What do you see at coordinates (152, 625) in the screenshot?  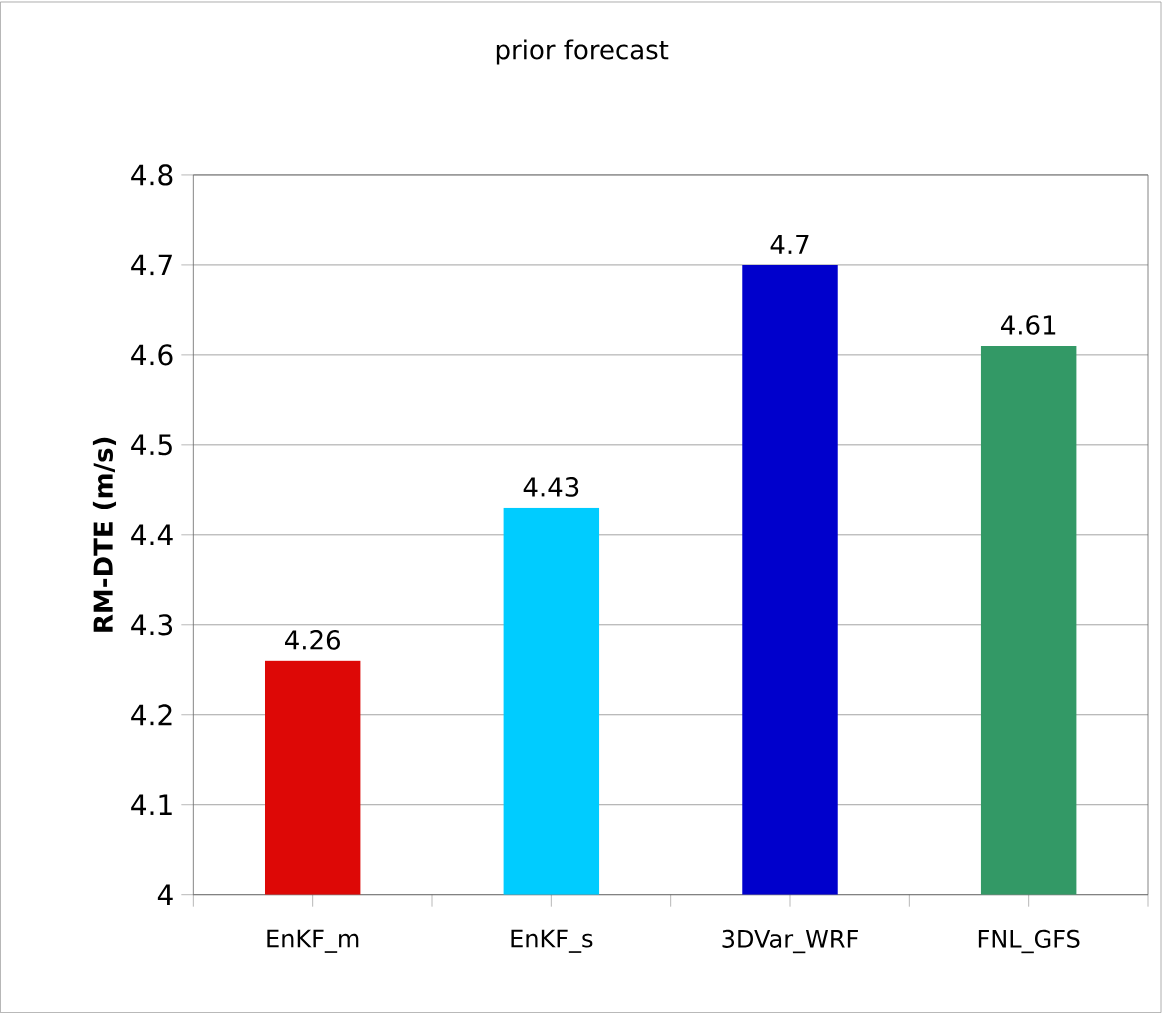 I see `y-tick-label: 4.3` at bounding box center [152, 625].